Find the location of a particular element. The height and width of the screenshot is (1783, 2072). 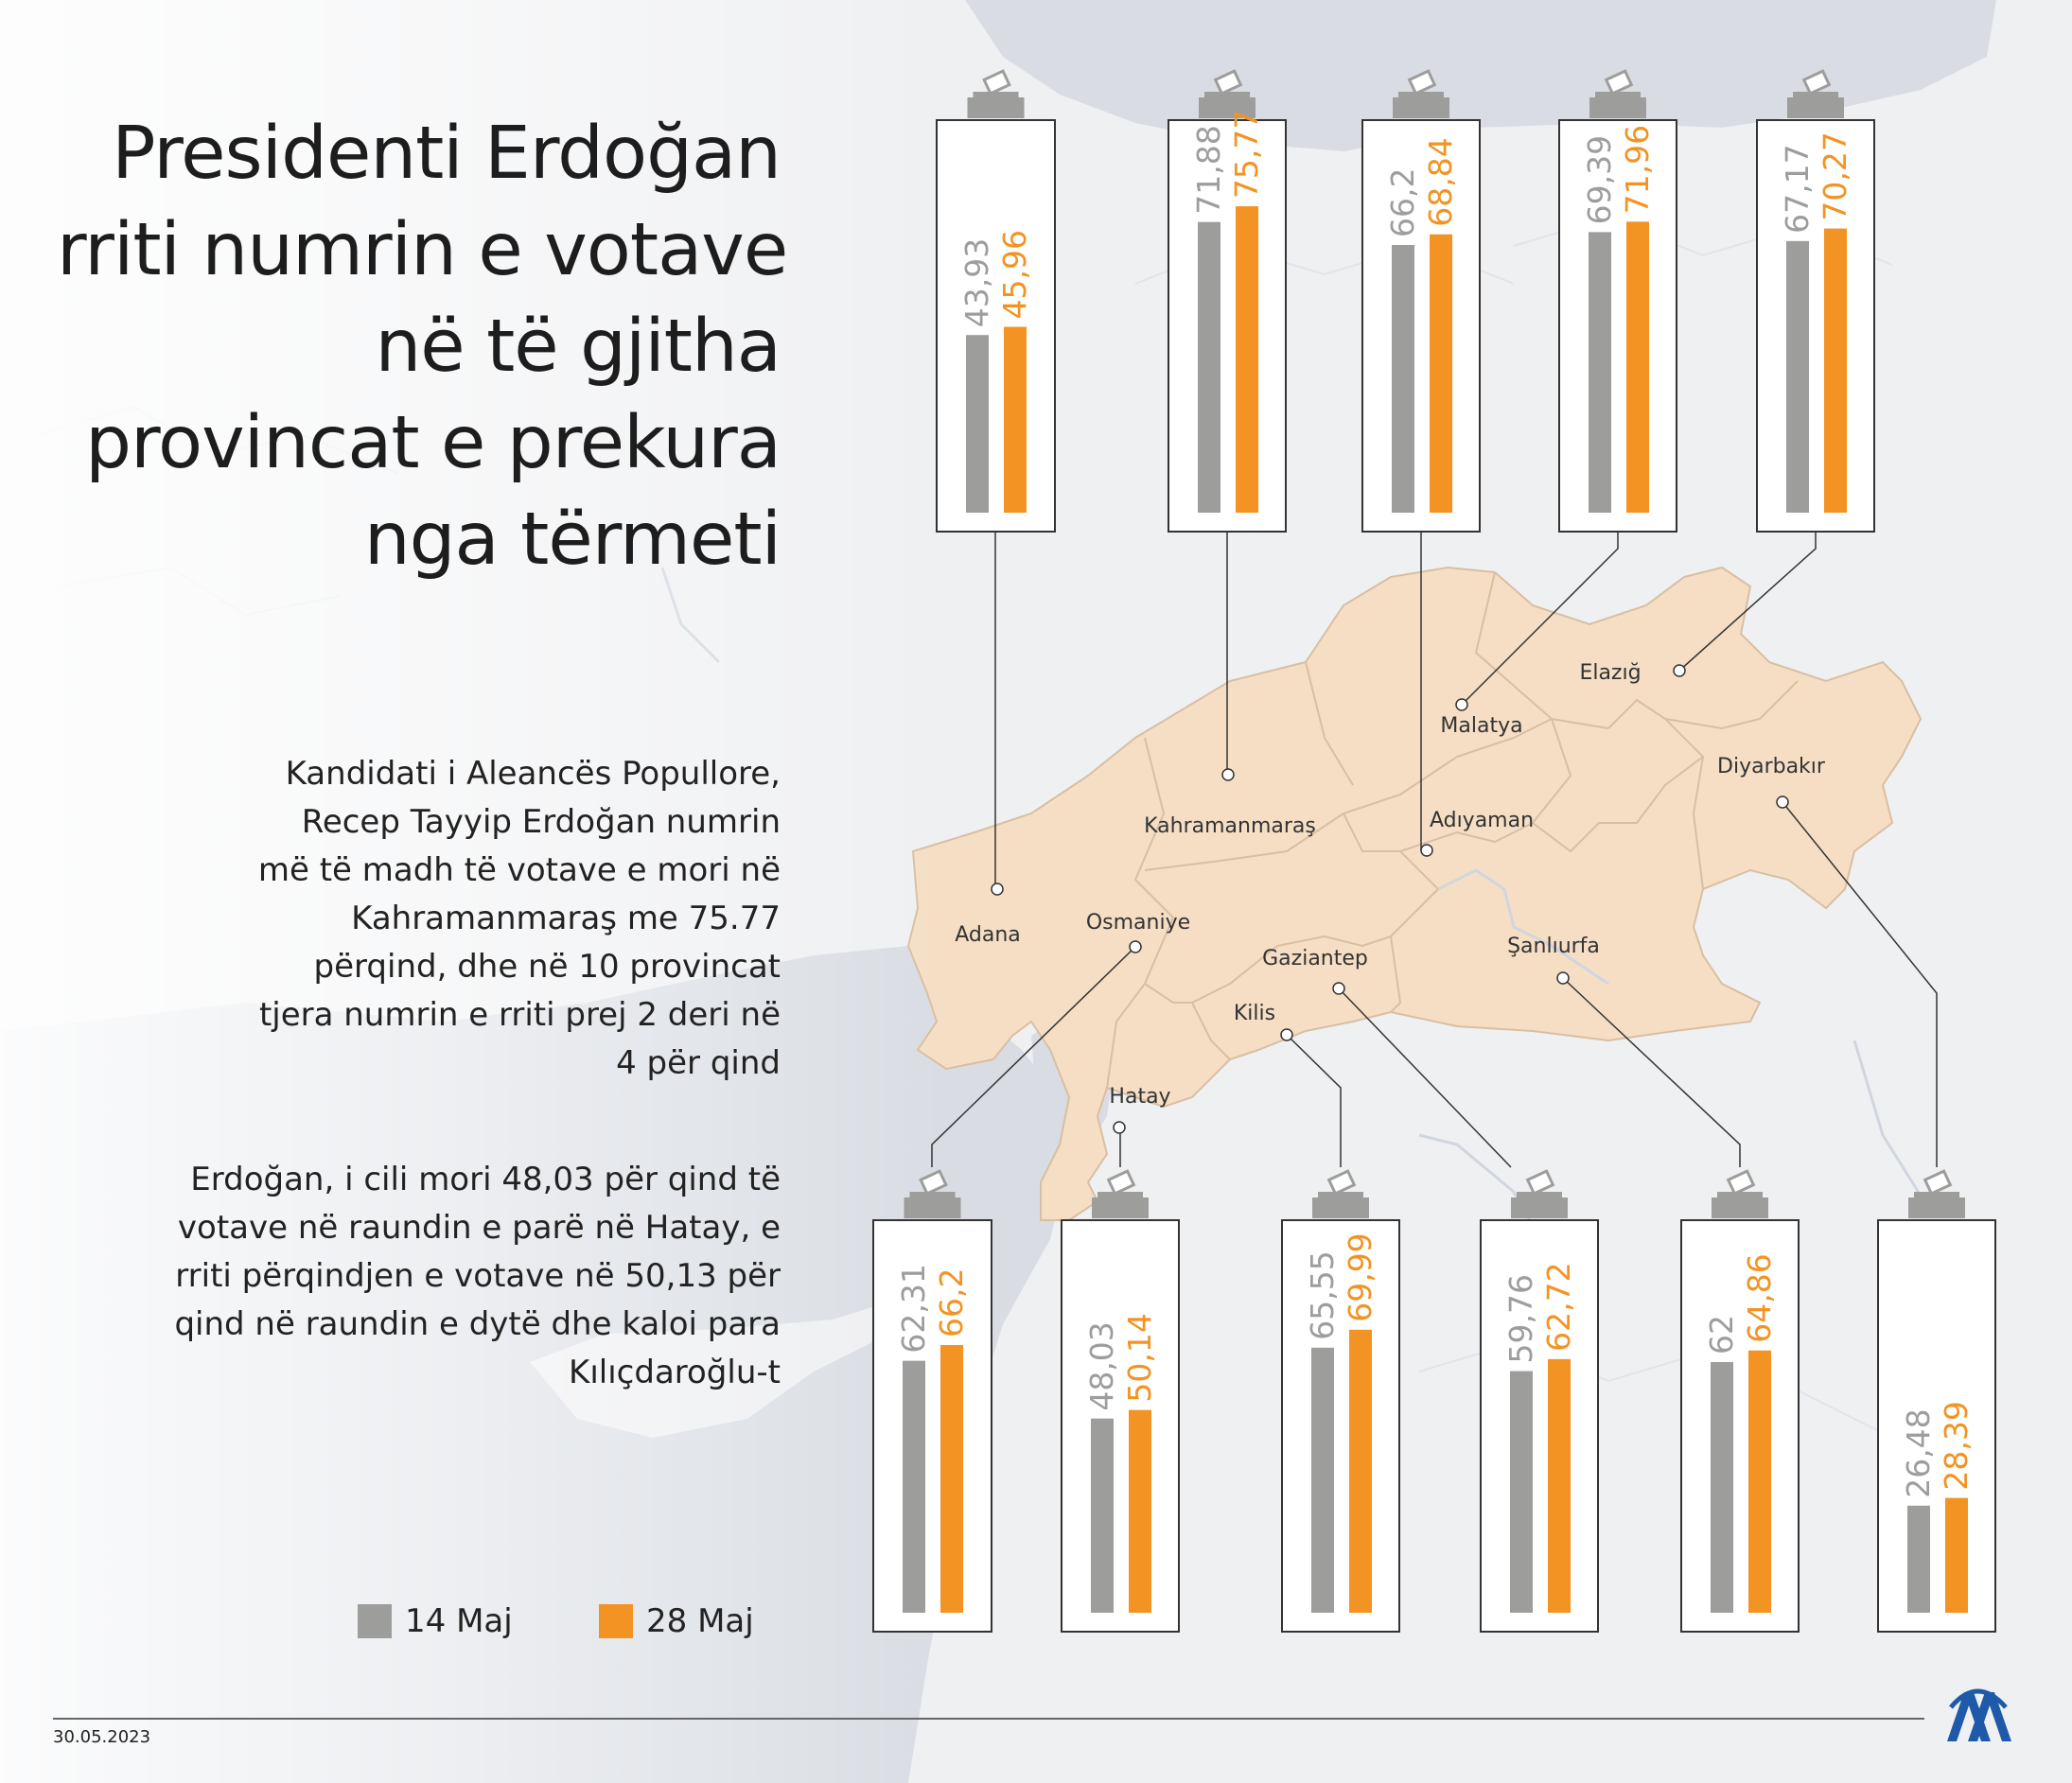

value-label-28-maj: 70,27 is located at coordinates (1835, 175).